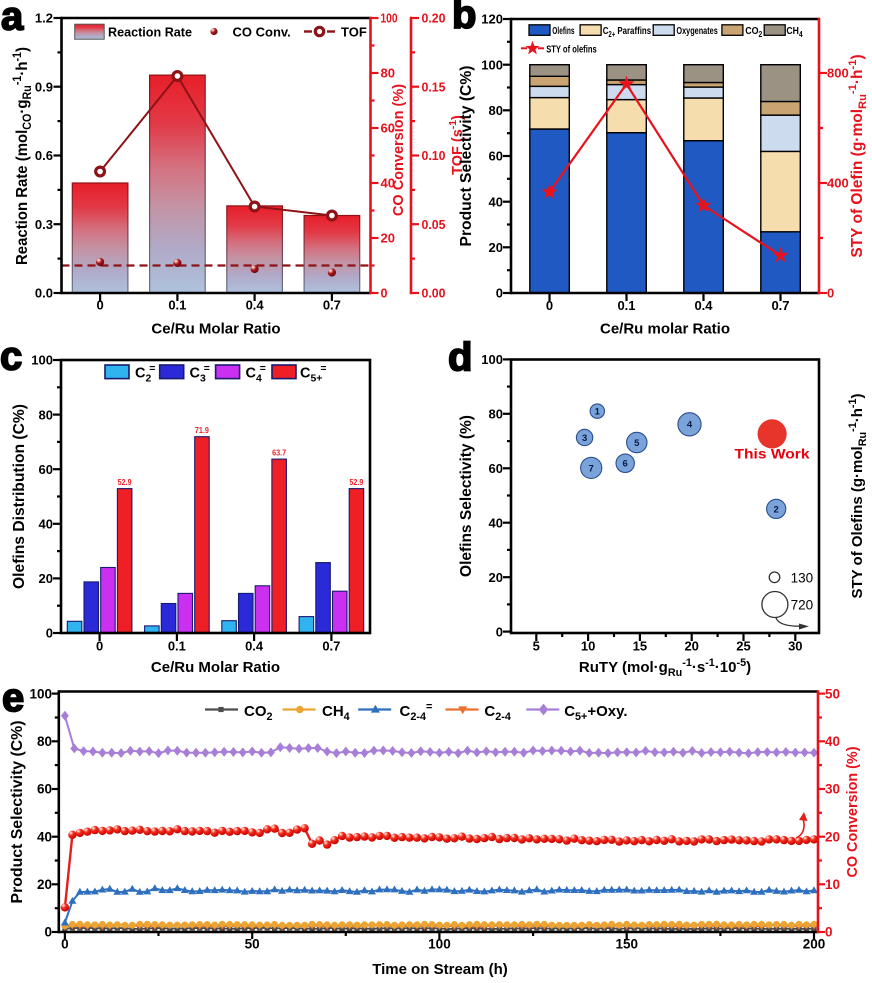 The image size is (872, 983). Describe the element at coordinates (627, 32) in the screenshot. I see `svg-text: C2+ Paraffins` at that location.